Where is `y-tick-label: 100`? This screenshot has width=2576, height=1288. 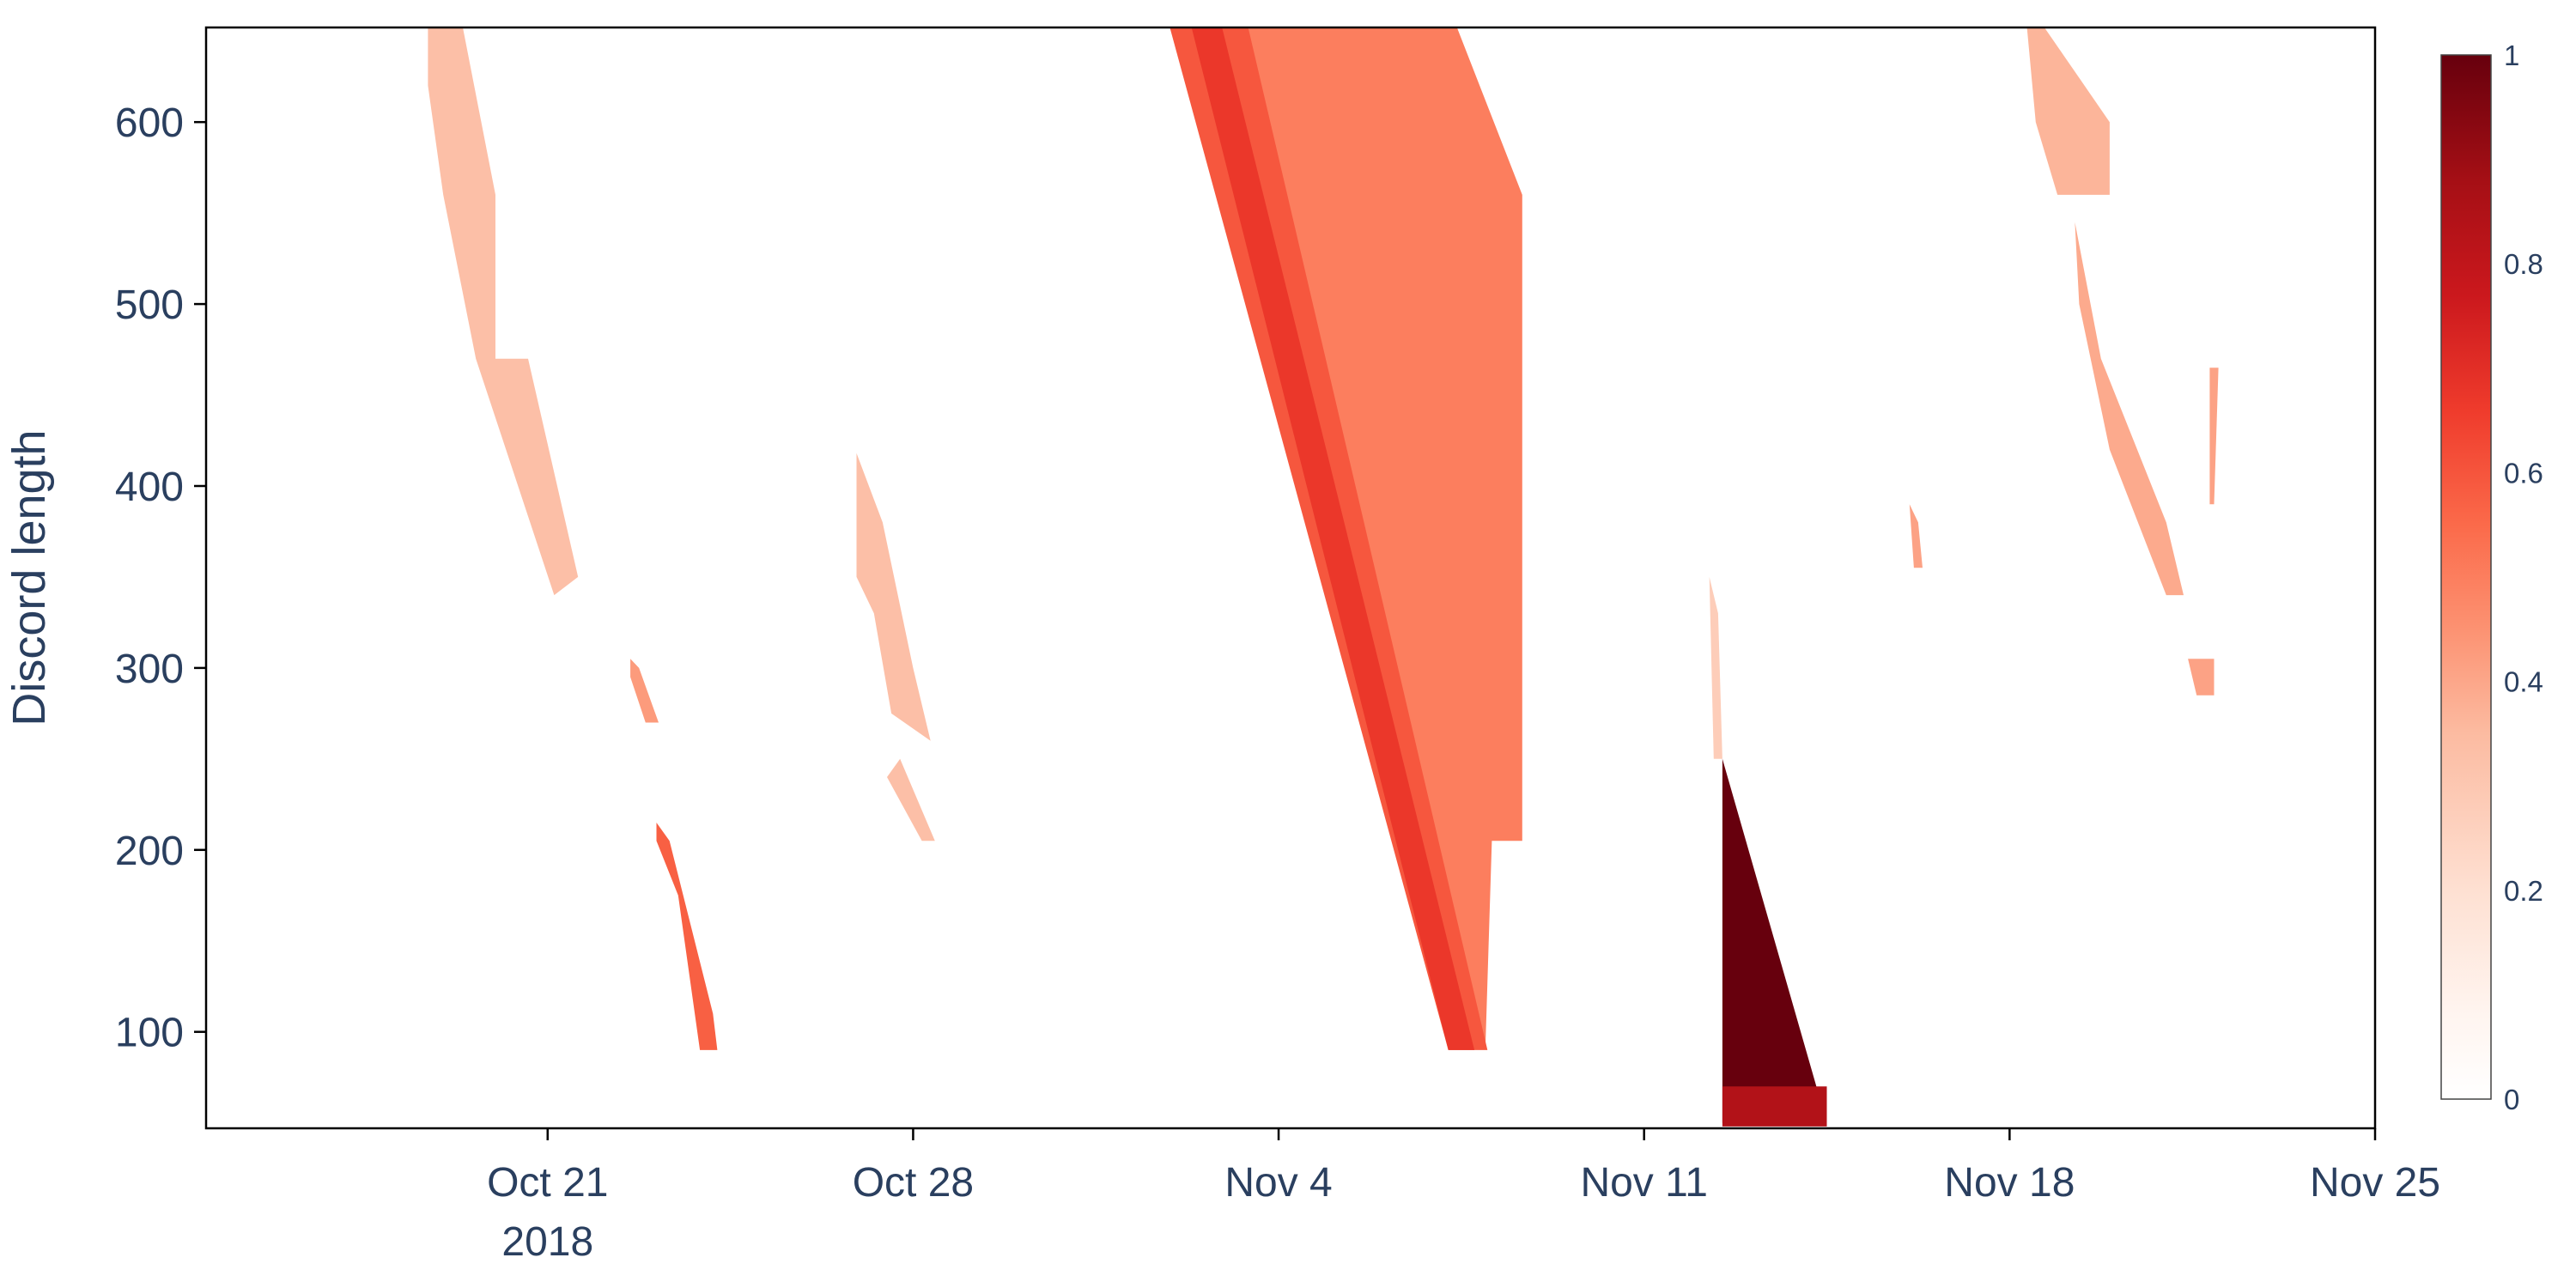 y-tick-label: 100 is located at coordinates (149, 1034).